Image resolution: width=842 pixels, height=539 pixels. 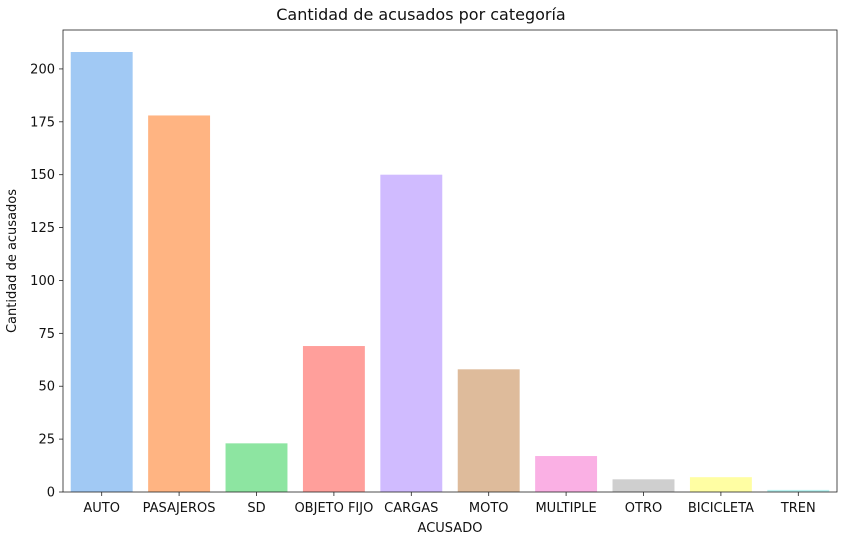 What do you see at coordinates (333, 508) in the screenshot?
I see `x-tick-label: OBJETO FIJO` at bounding box center [333, 508].